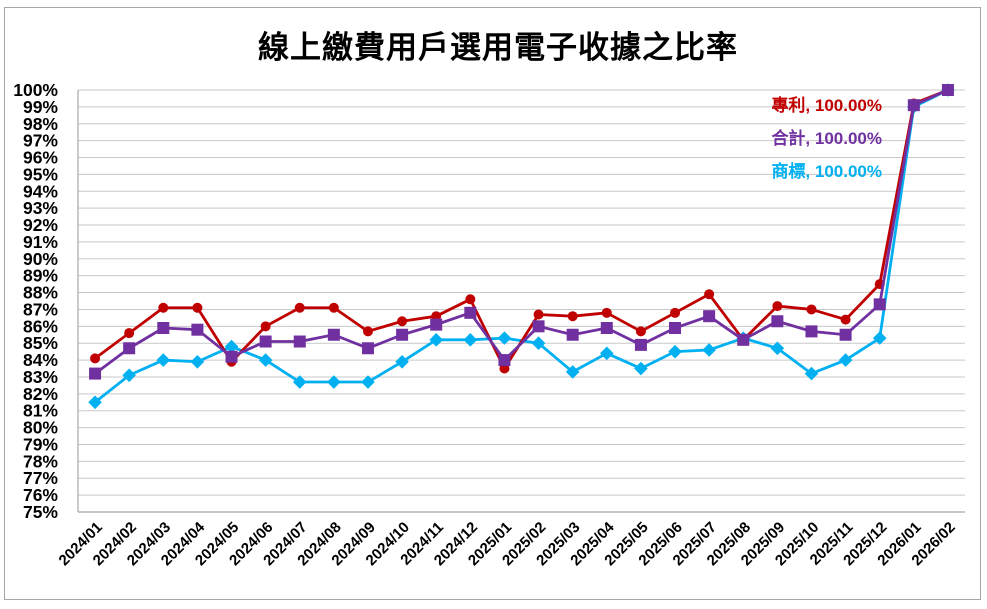 This screenshot has height=609, width=987. What do you see at coordinates (40, 411) in the screenshot?
I see `y-axis-tick-label: 81%` at bounding box center [40, 411].